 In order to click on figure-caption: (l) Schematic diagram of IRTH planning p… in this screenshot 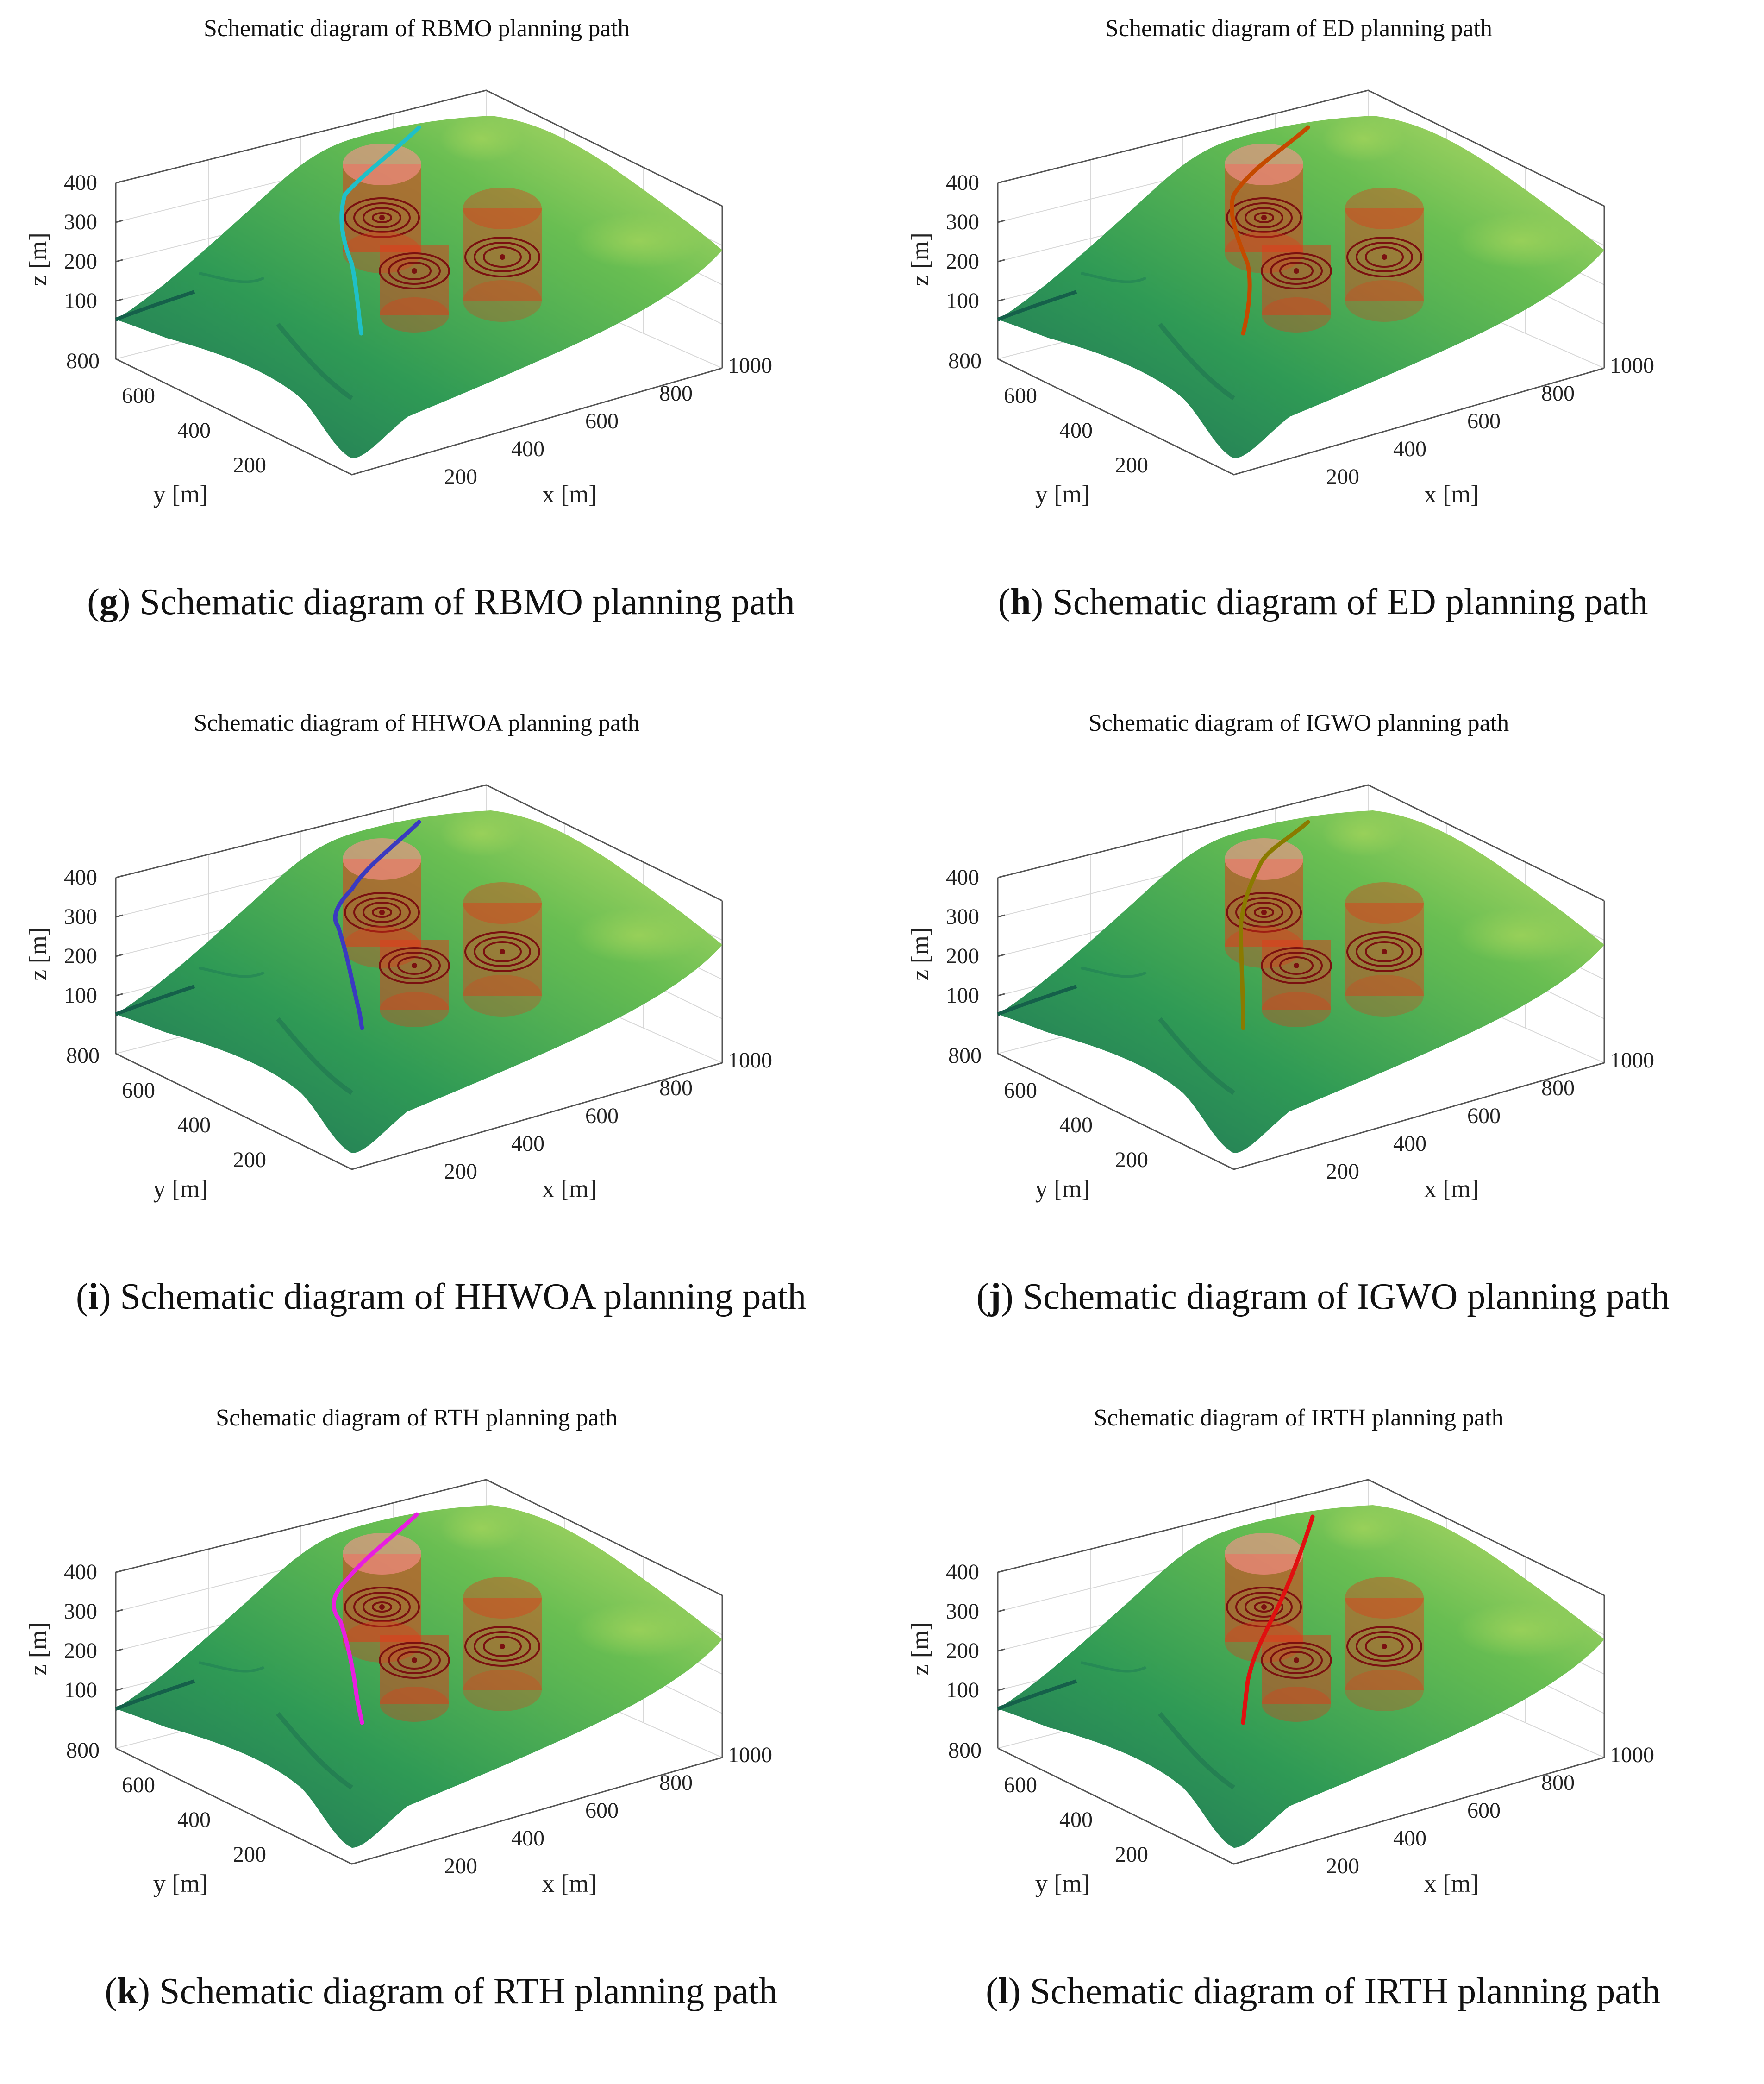, I will do `click(1323, 1991)`.